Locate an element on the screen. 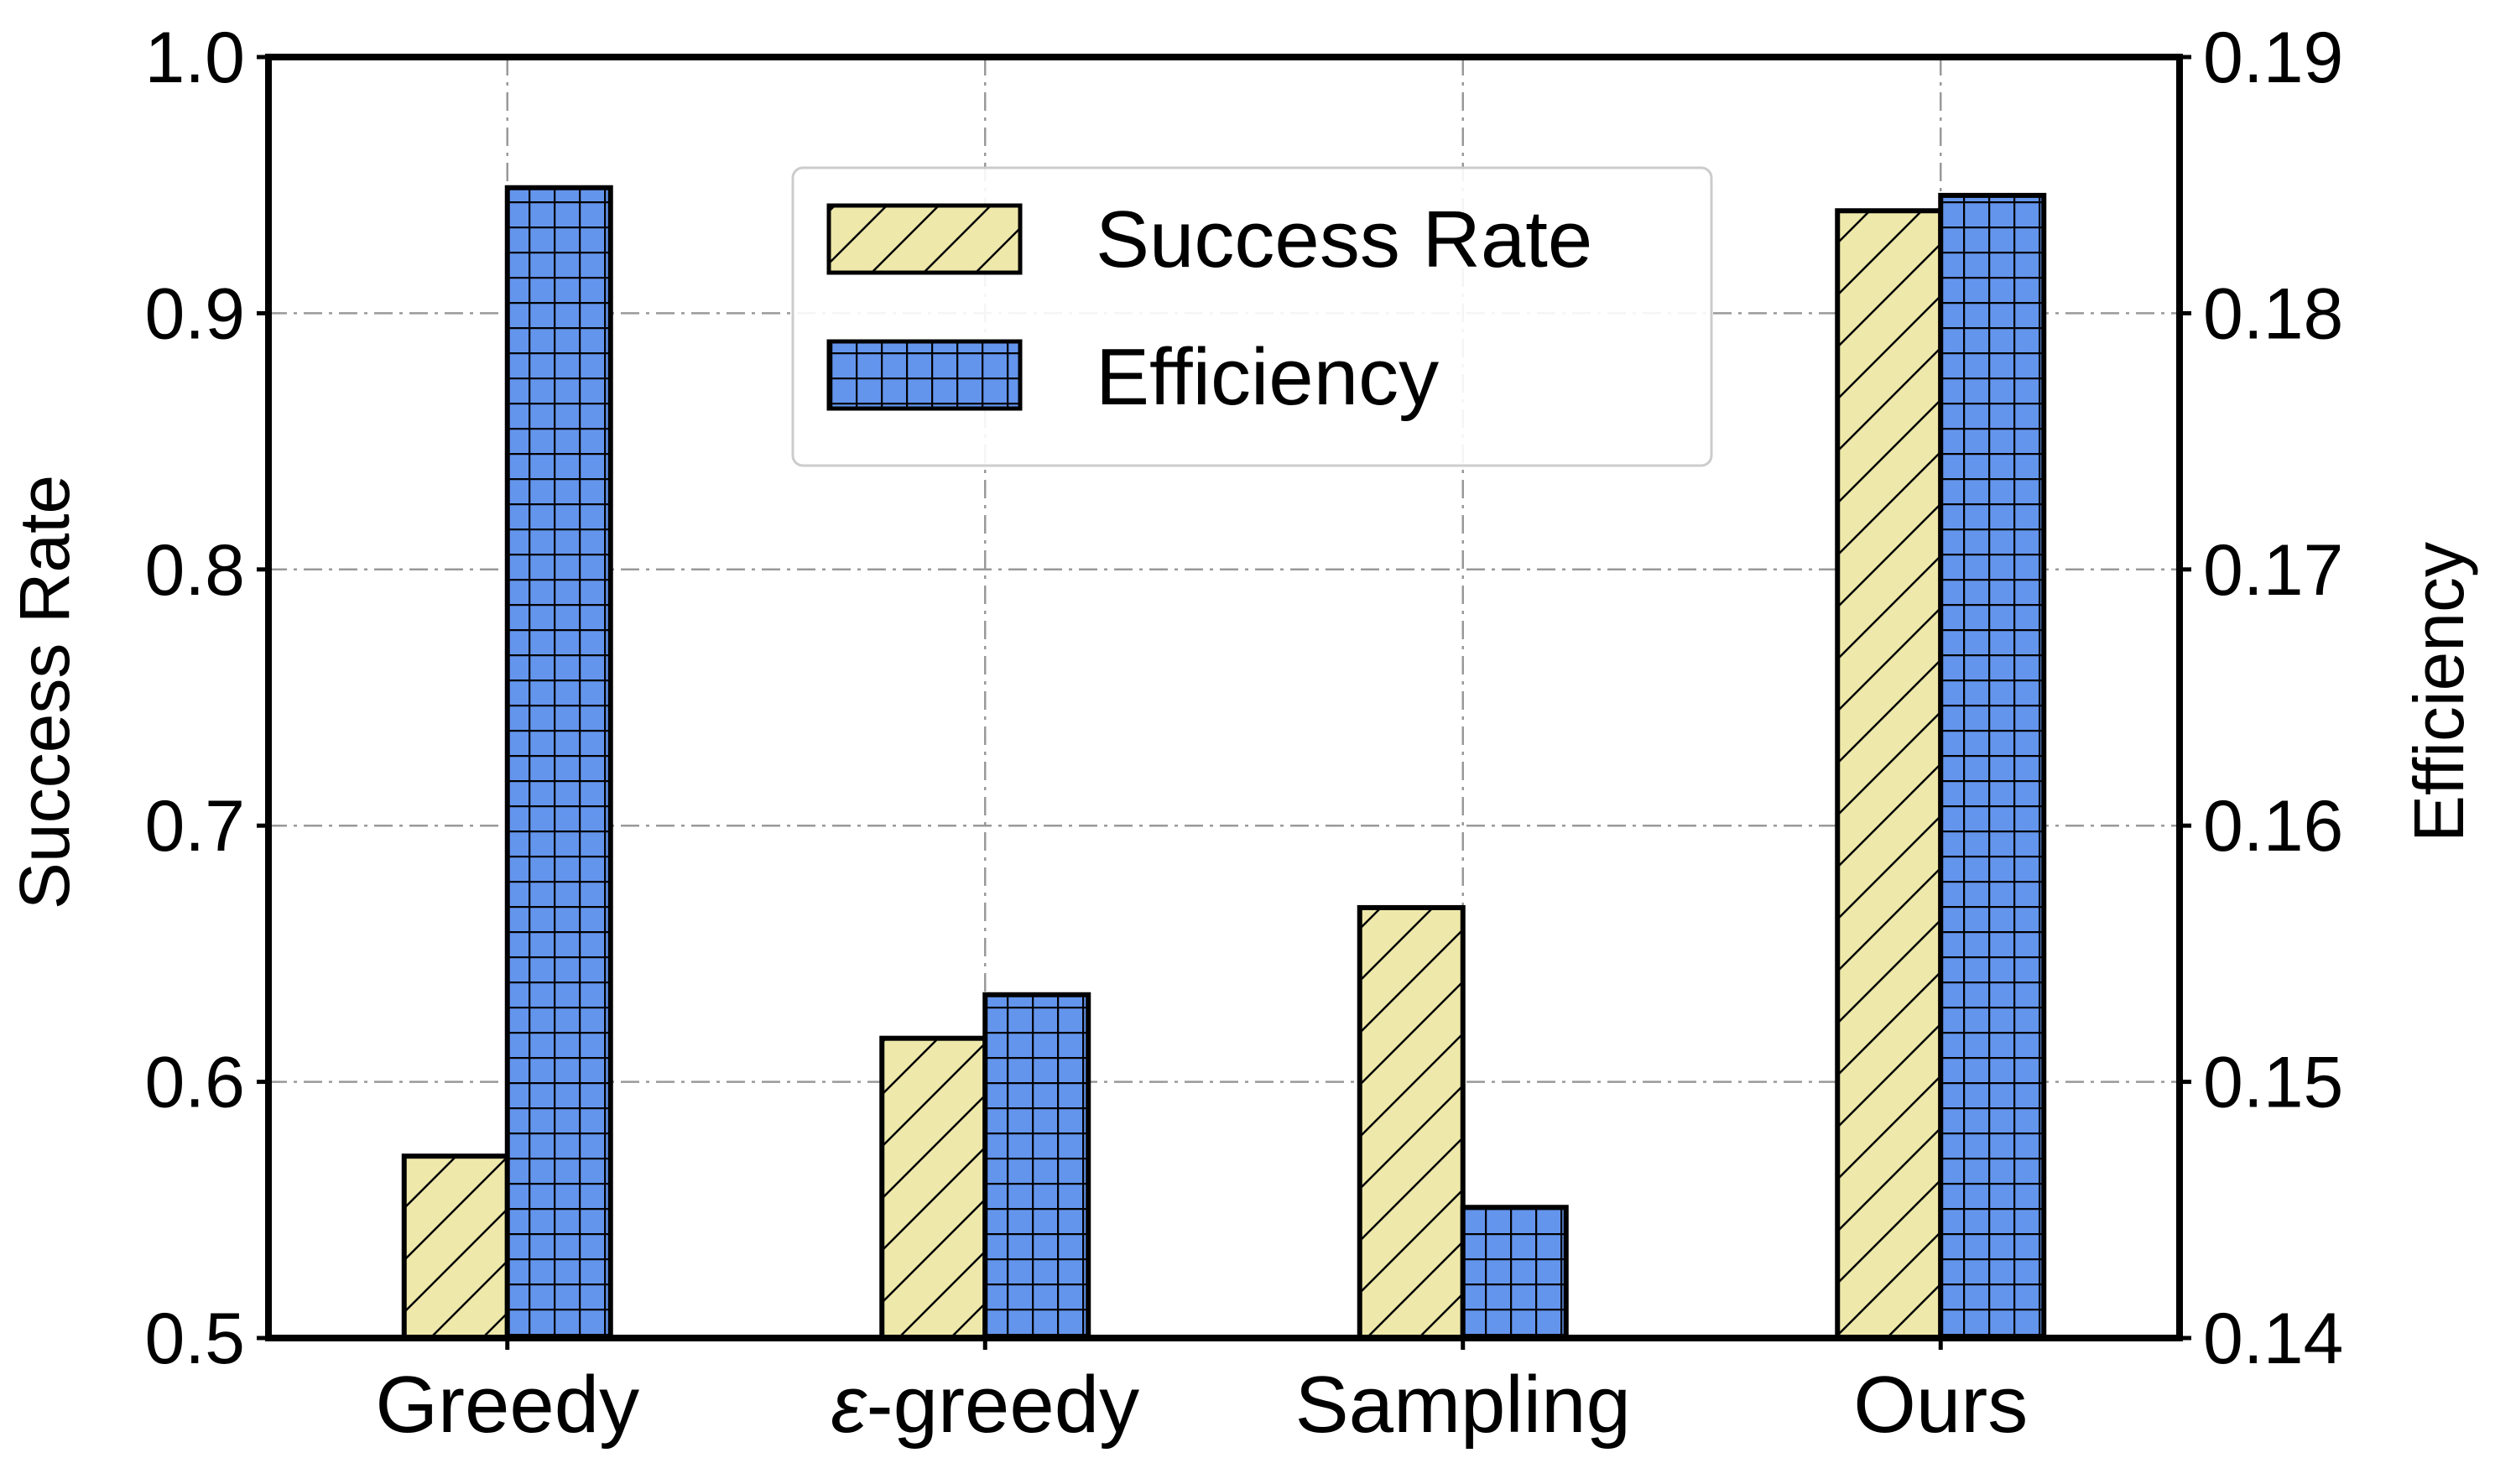 This screenshot has height=1484, width=2495. y-tick-label-right: 0.17 is located at coordinates (2273, 570).